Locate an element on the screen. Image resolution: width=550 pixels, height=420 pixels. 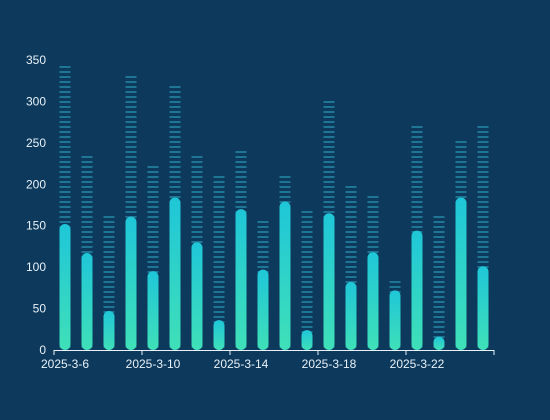
y-tick-label: 300 is located at coordinates (36, 101).